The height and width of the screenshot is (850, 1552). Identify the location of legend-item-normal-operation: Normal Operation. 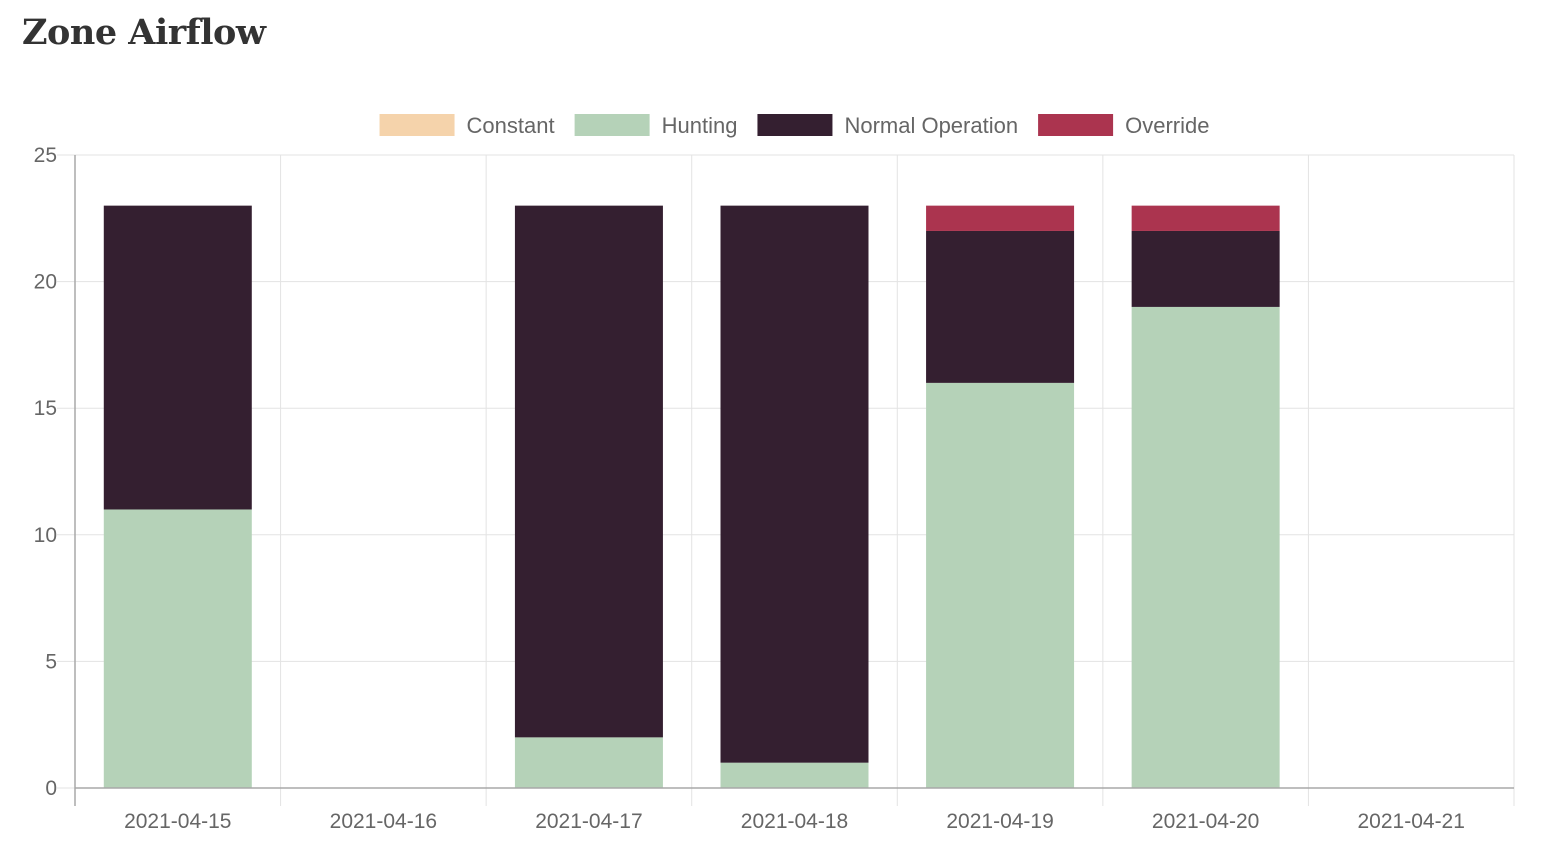
(887, 125).